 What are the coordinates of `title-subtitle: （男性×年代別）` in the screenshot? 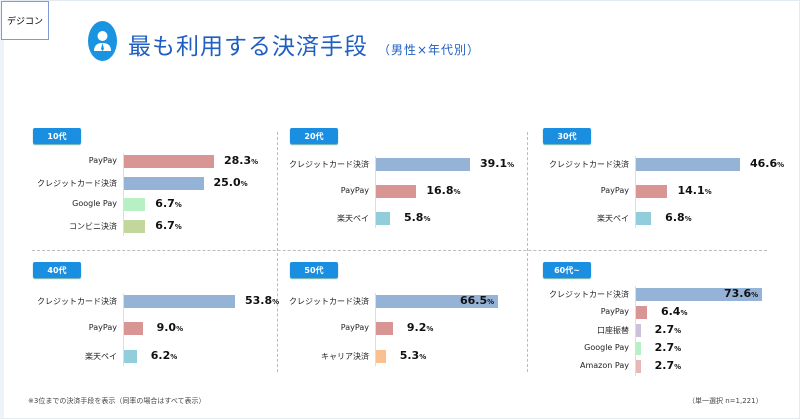 It's located at (429, 50).